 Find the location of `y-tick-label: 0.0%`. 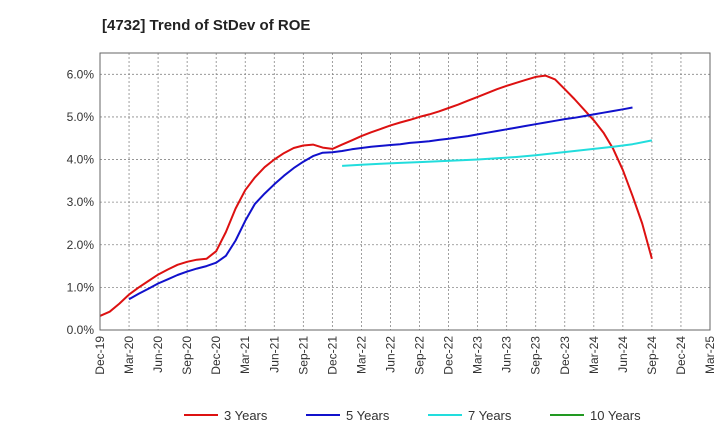

y-tick-label: 0.0% is located at coordinates (81, 330).